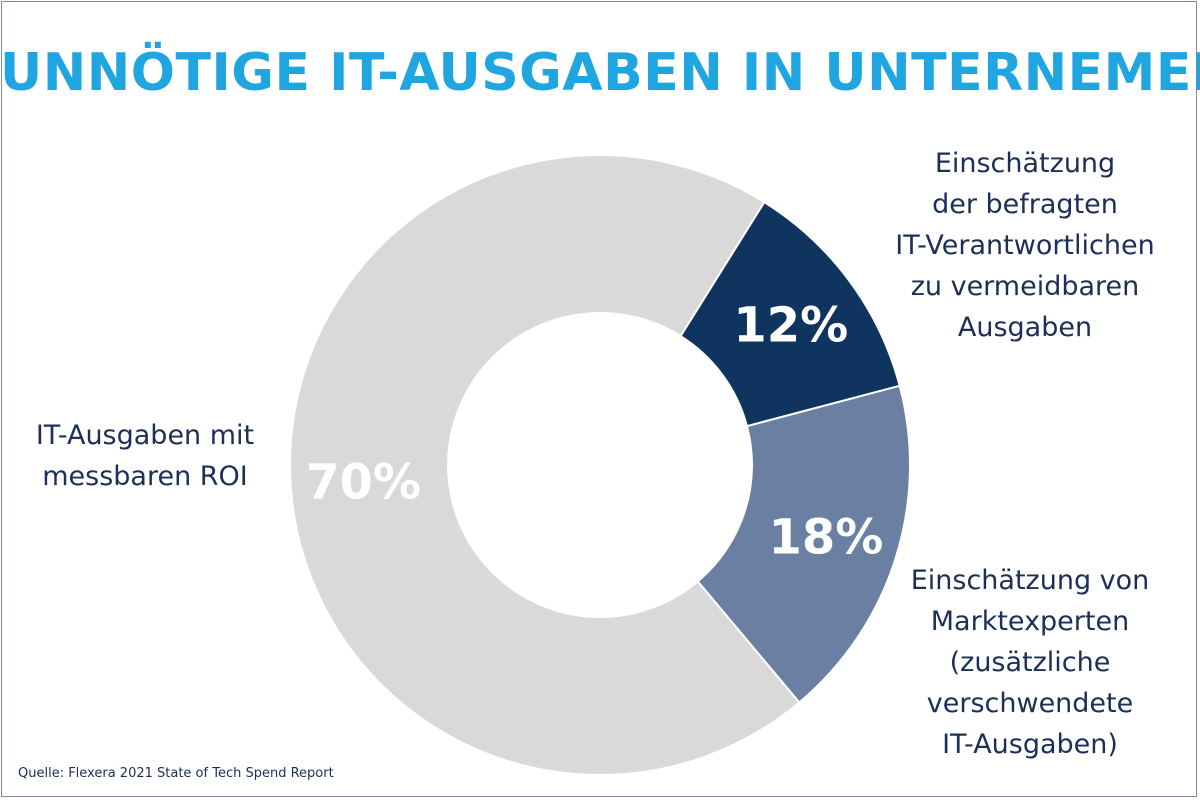 The image size is (1200, 800). I want to click on slice-measurable-roi-label: 70%, so click(363, 483).